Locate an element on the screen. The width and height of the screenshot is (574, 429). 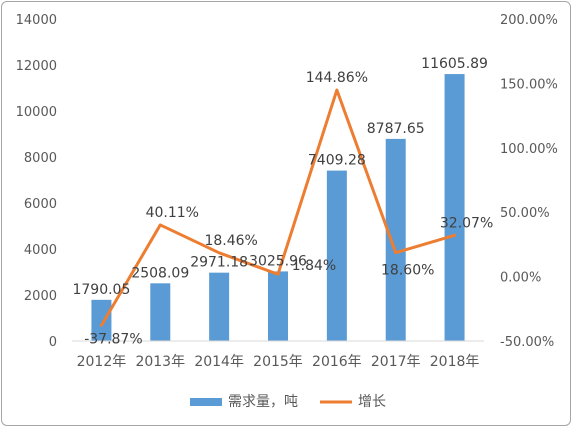
right-tick-label: 200.00% is located at coordinates (529, 20).